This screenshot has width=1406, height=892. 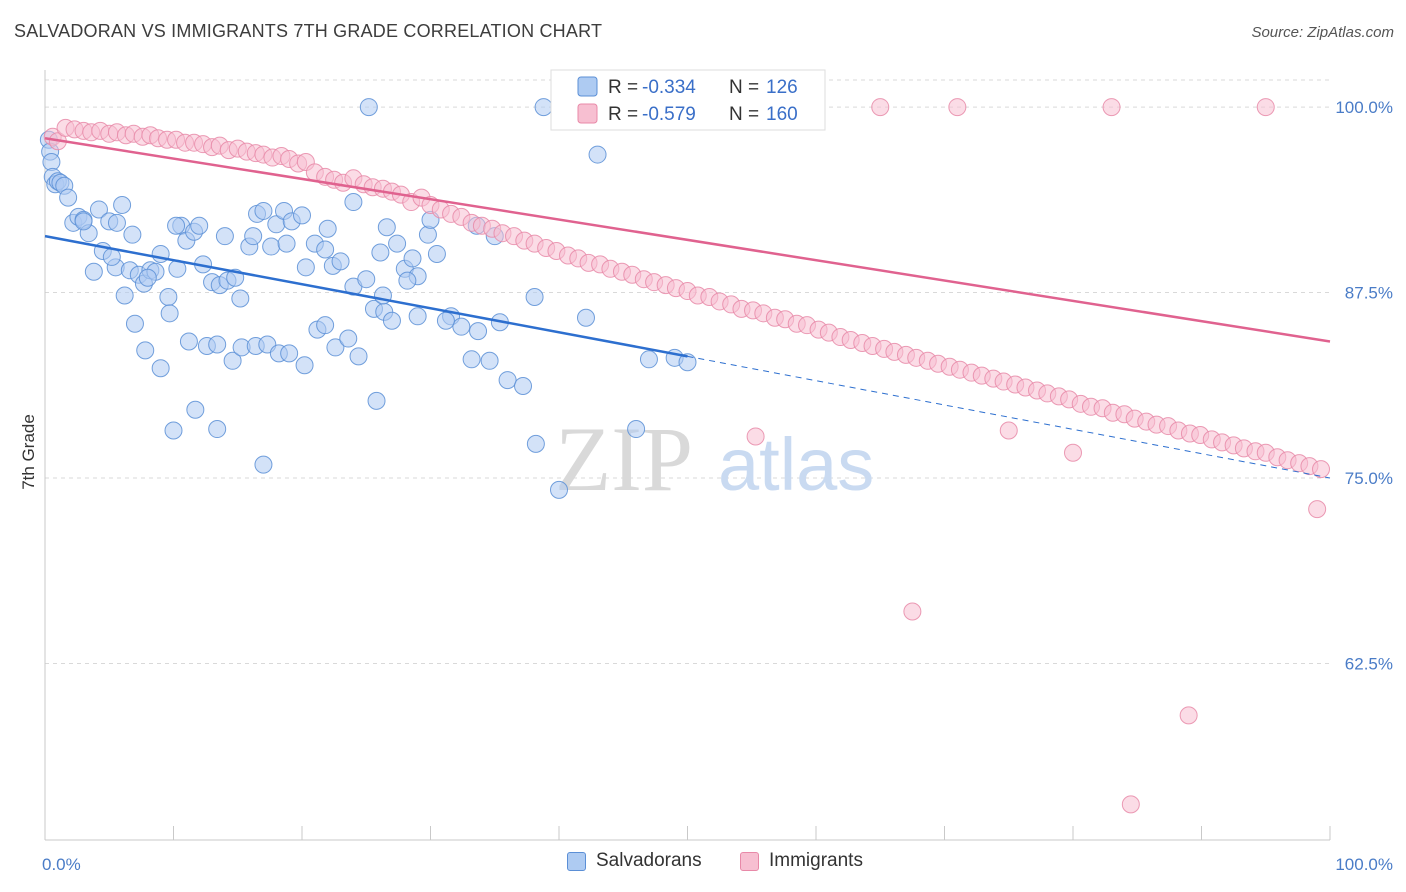 I want to click on salvadorans-r-value: -0.334, so click(x=669, y=87).